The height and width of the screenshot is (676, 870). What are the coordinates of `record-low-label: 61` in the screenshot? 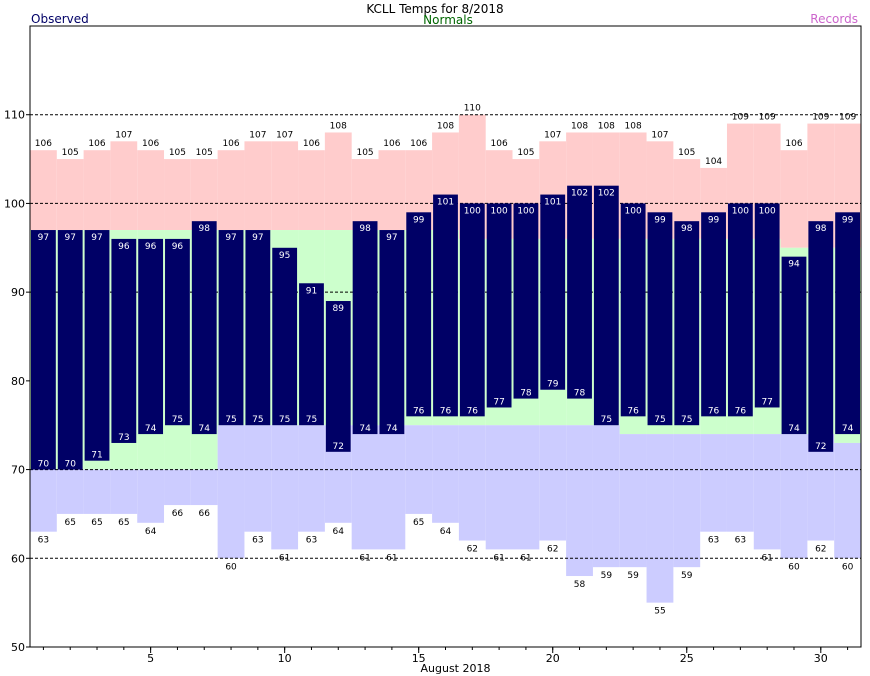 It's located at (525, 558).